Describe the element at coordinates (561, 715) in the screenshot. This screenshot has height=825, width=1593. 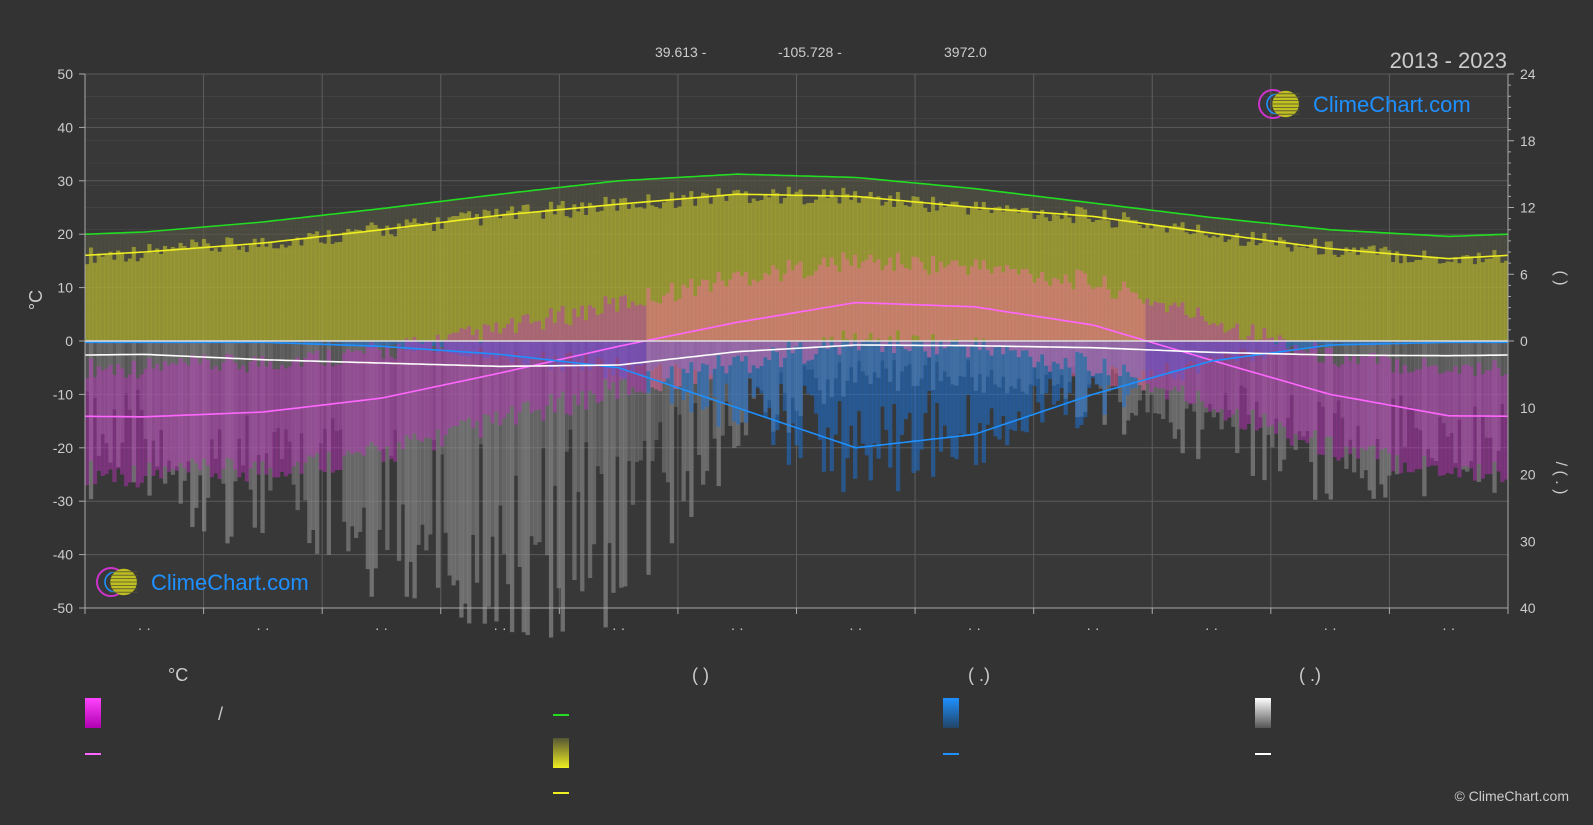
I see `legend-daylight-line` at that location.